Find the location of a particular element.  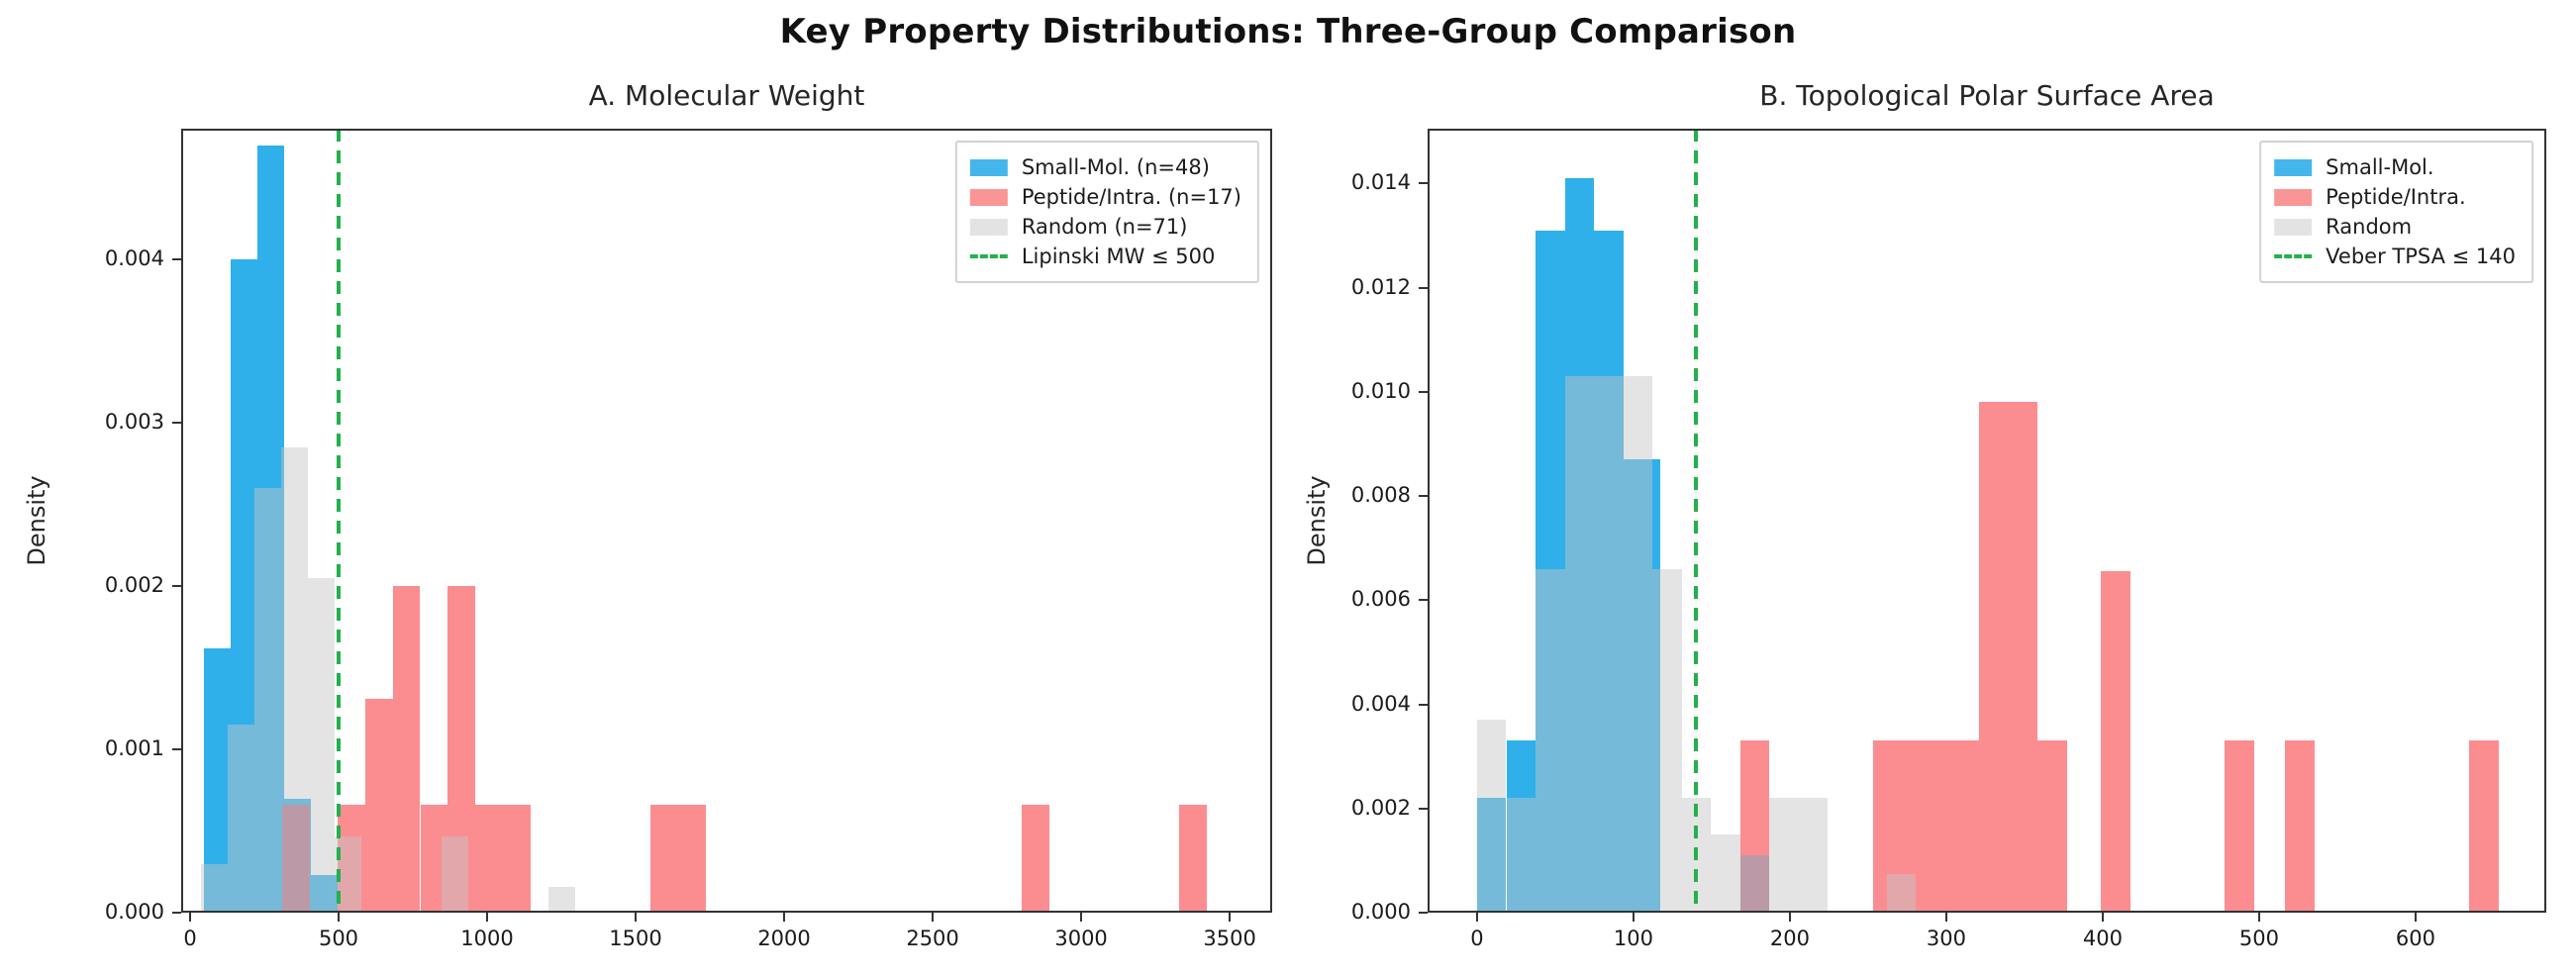

legend-red-swatch is located at coordinates (989, 197).